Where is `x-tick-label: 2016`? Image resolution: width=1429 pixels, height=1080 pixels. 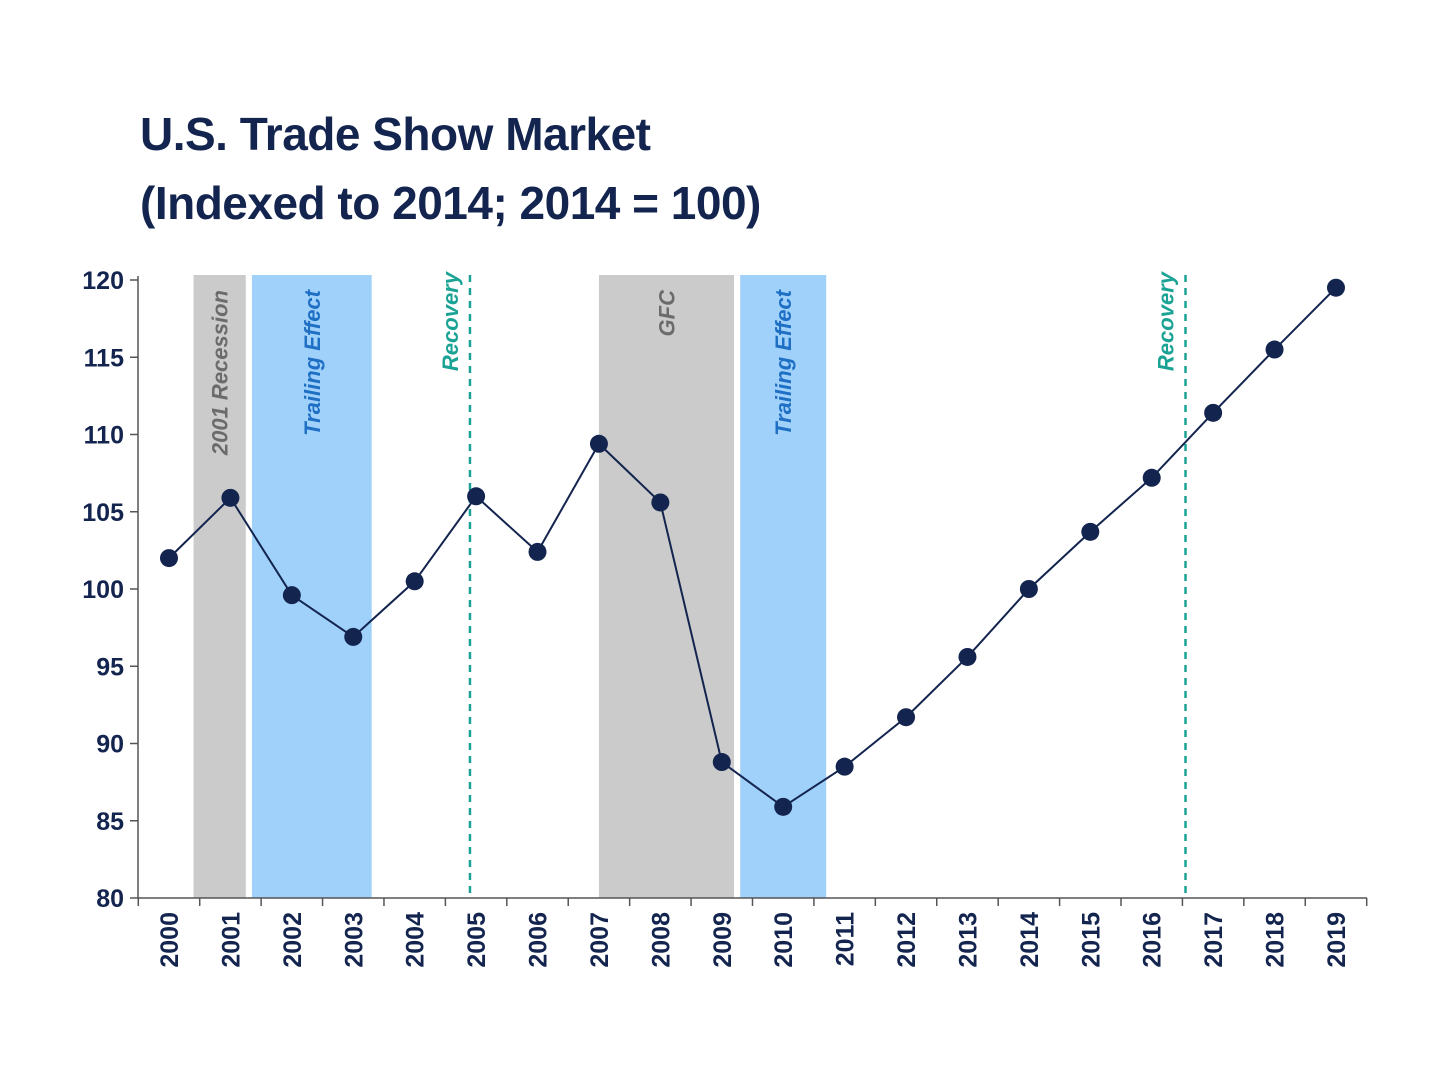
x-tick-label: 2016 is located at coordinates (1153, 940).